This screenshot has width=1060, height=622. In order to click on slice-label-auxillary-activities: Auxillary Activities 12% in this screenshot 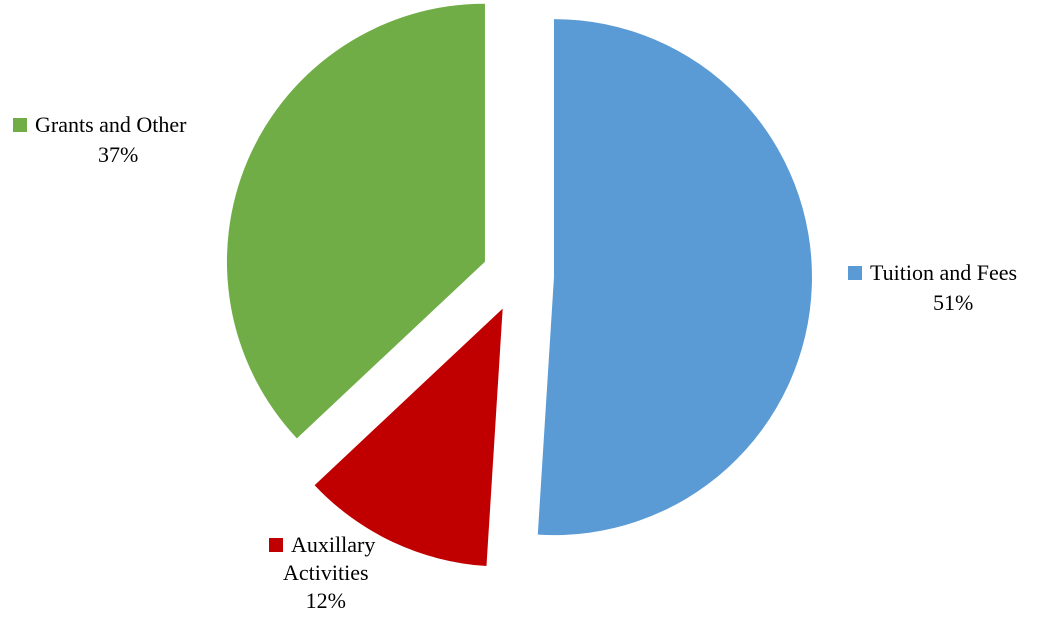, I will do `click(322, 572)`.